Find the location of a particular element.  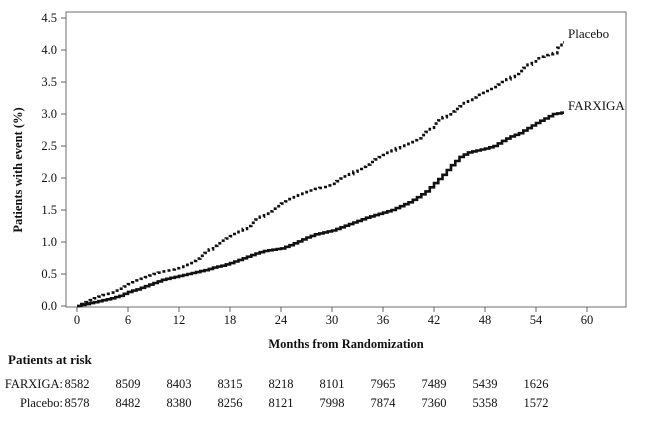

x-axis-ticks: 0 6 12 18 24 30 36 42 48 54 60 is located at coordinates (333, 317).